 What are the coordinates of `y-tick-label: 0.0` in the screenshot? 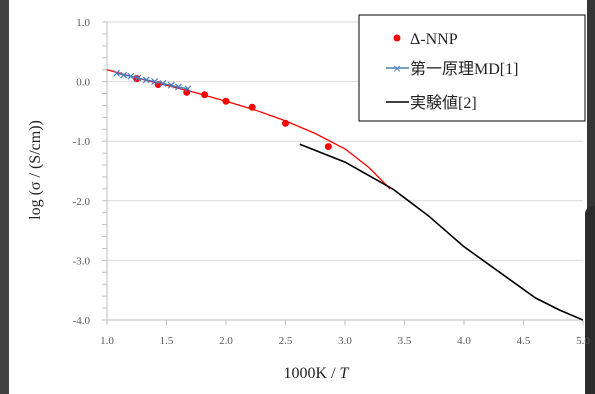 It's located at (83, 83).